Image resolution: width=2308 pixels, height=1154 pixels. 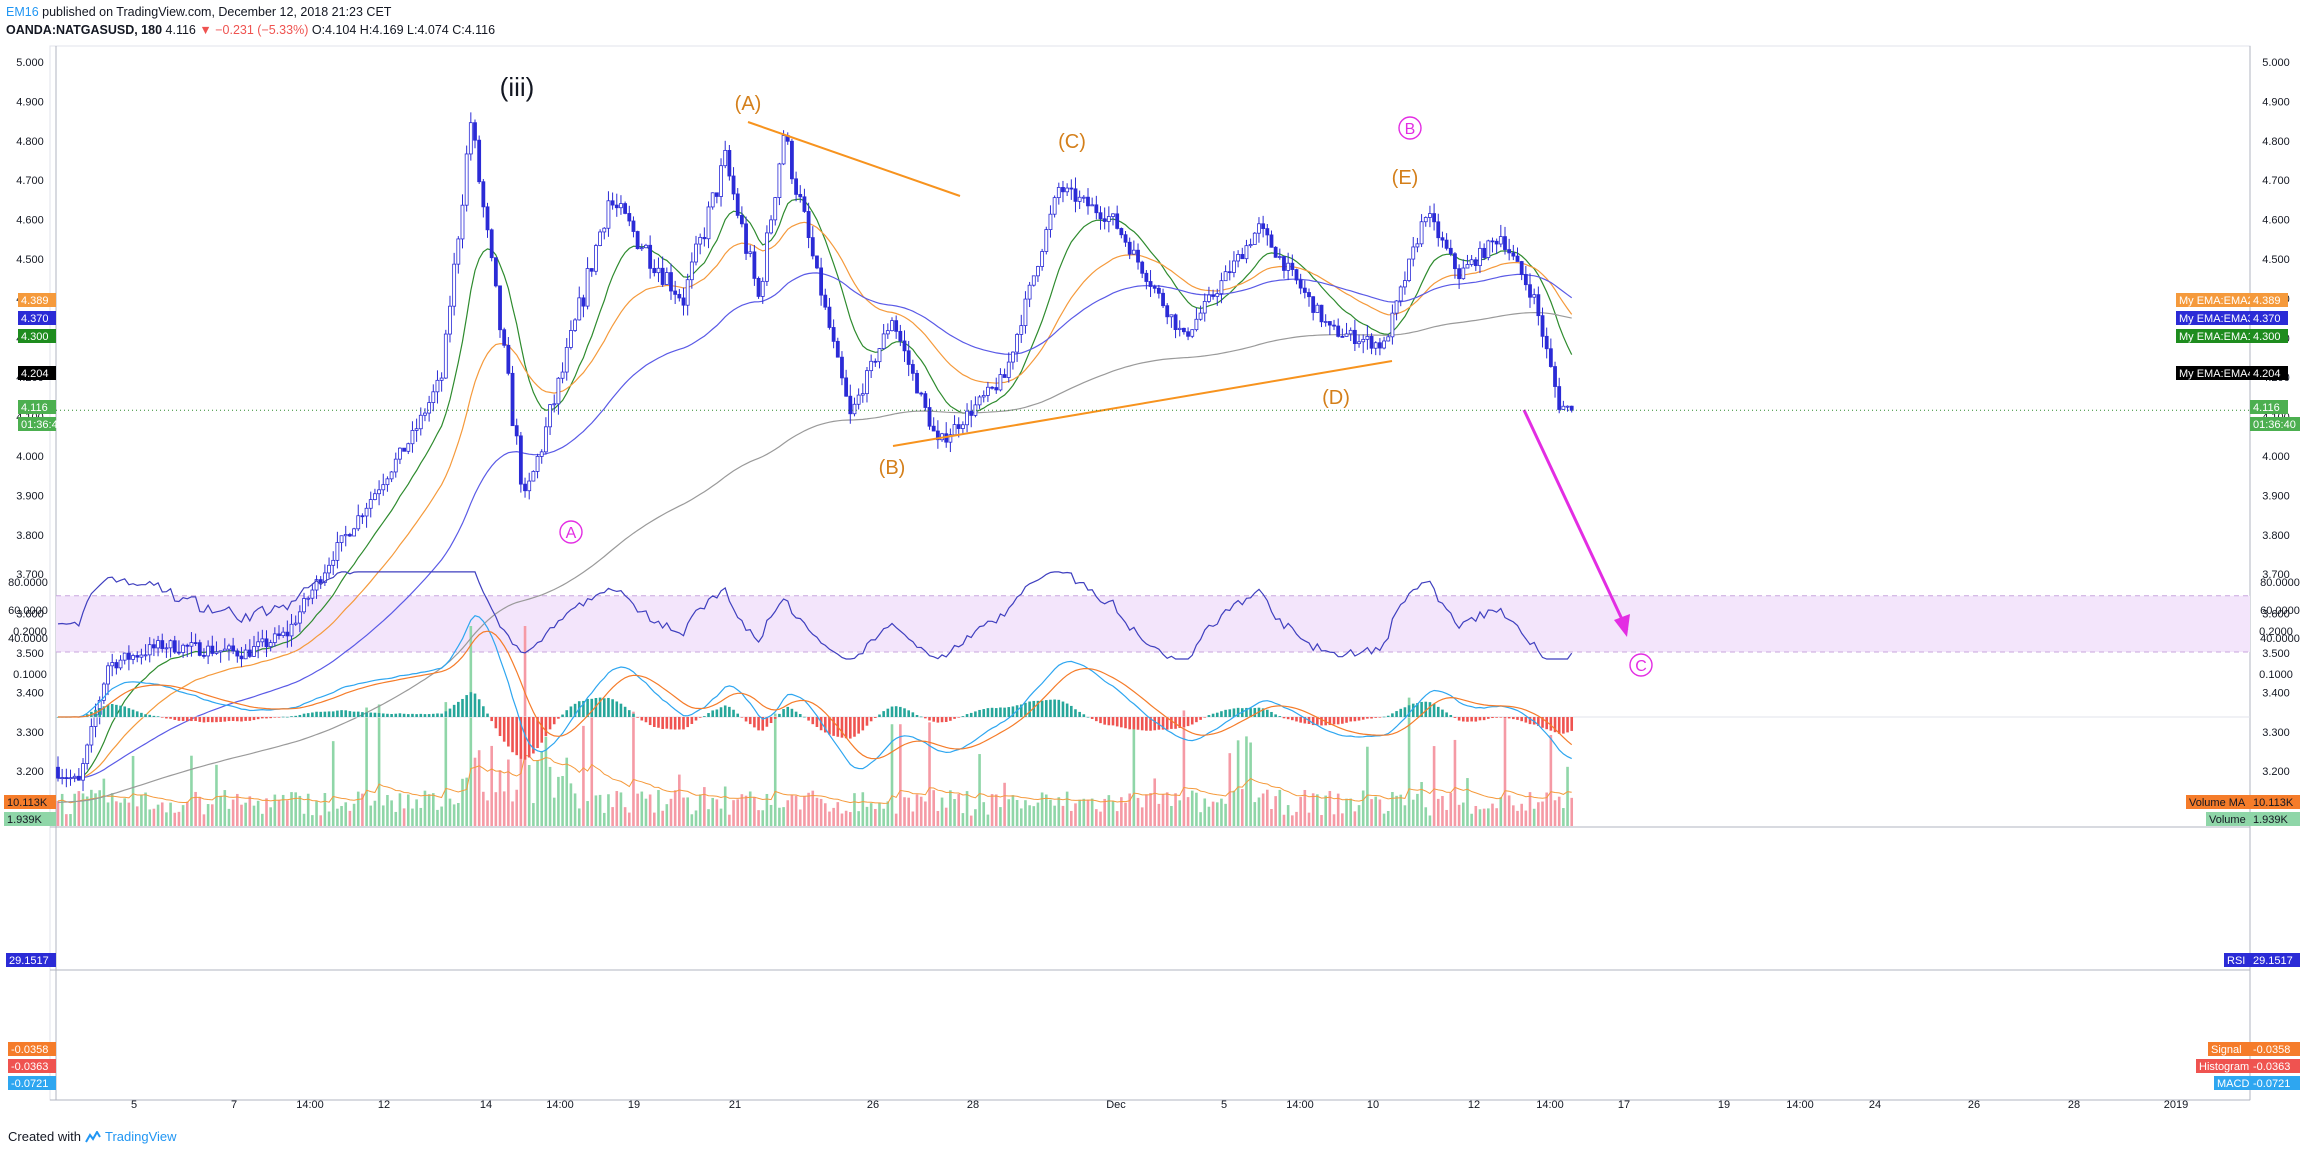 I want to click on rsi-right-value: 29.1517, so click(x=2273, y=961).